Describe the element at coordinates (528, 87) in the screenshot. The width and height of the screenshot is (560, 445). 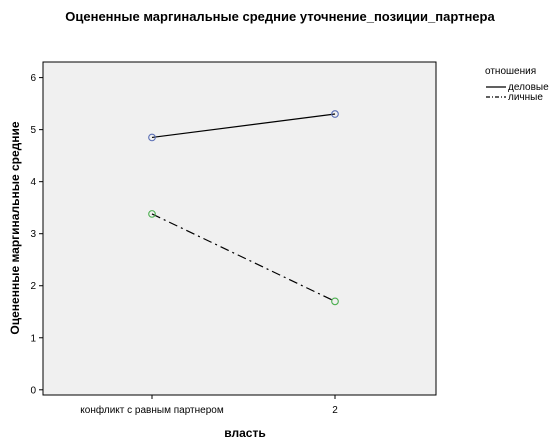
I see `legend-label-0: деловые` at that location.